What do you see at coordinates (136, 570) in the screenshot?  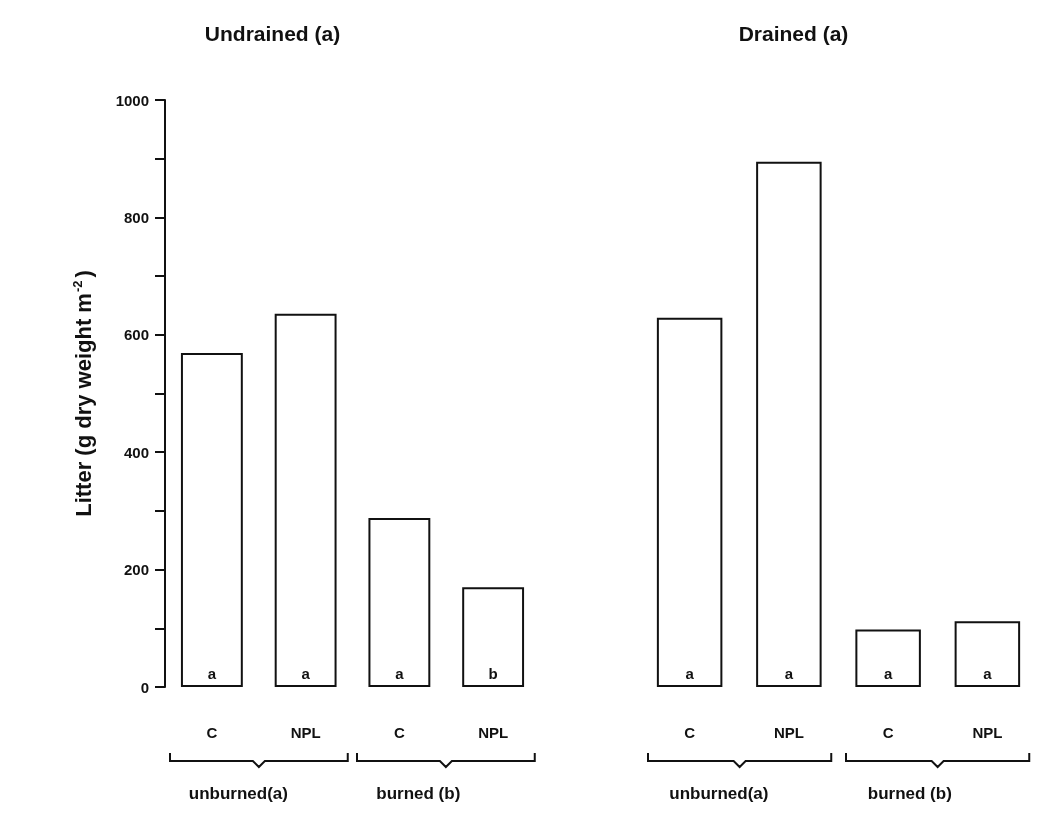 I see `y-tick-label: 200` at bounding box center [136, 570].